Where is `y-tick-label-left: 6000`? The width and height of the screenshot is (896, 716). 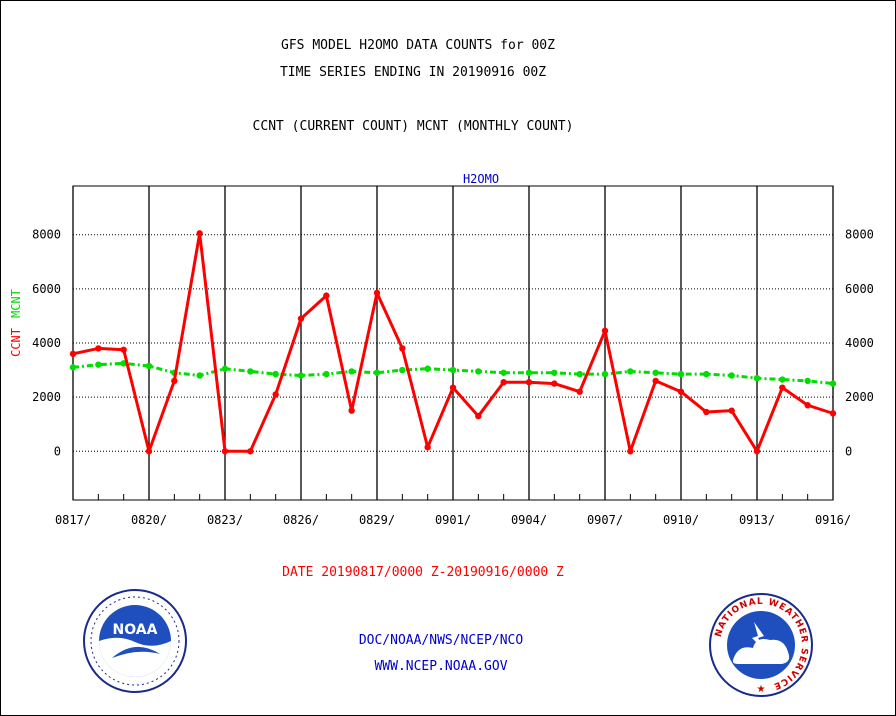
y-tick-label-left: 6000 is located at coordinates (46, 289).